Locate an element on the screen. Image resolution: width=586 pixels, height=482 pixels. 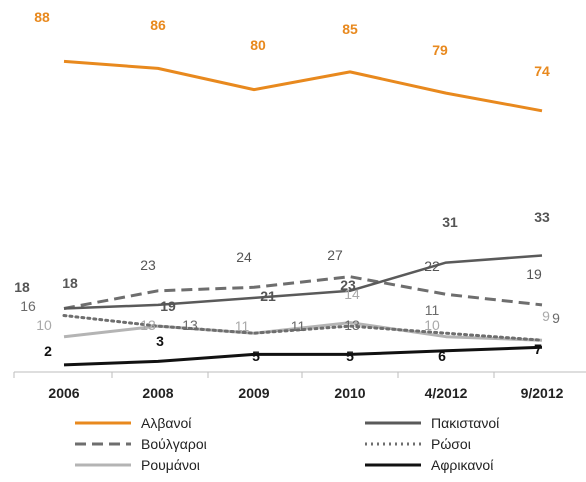
data-label: 3 is located at coordinates (160, 341).